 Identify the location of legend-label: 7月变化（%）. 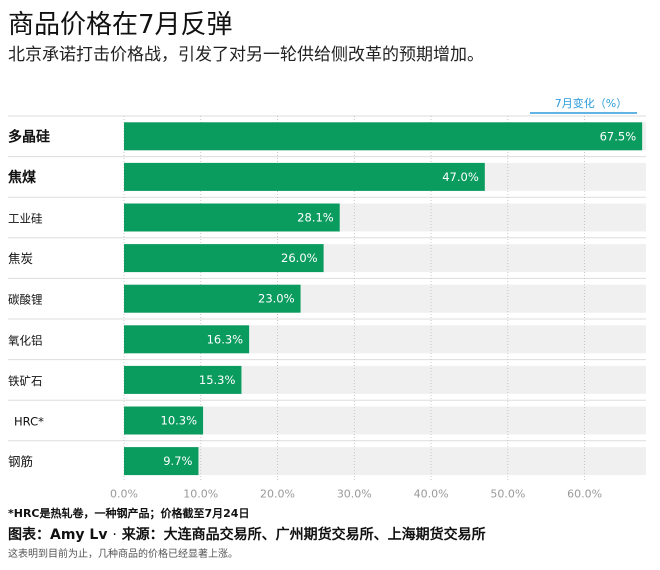
(591, 103).